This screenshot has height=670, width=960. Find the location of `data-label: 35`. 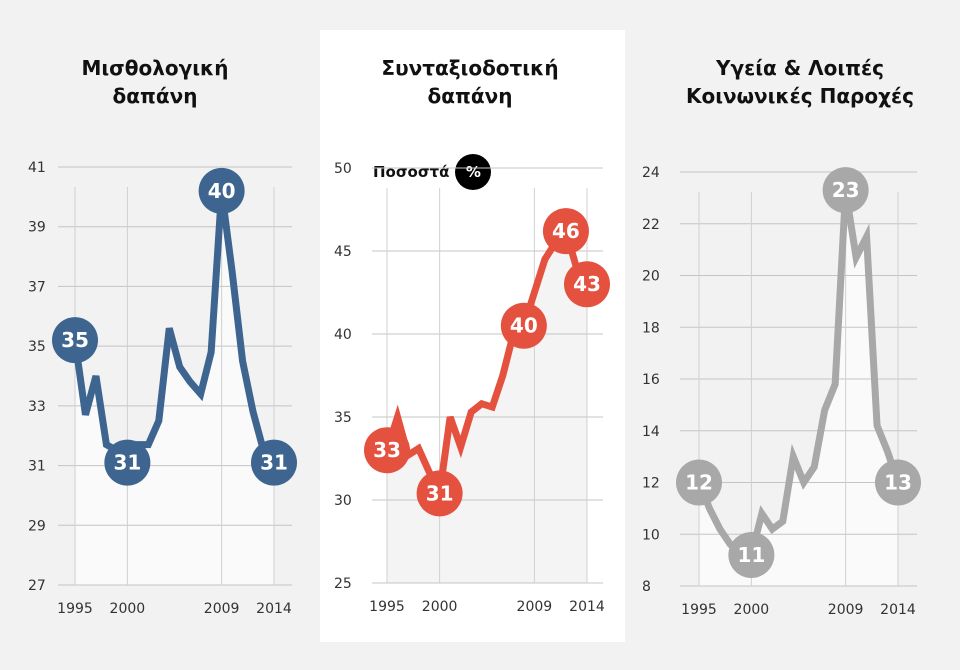

data-label: 35 is located at coordinates (75, 340).